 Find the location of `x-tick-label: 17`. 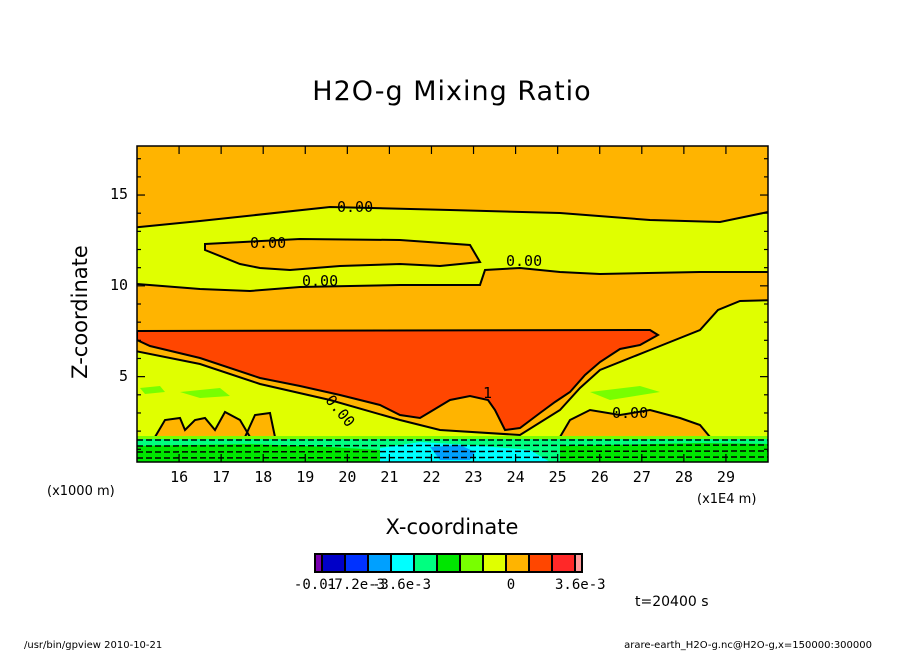

x-tick-label: 17 is located at coordinates (221, 477).